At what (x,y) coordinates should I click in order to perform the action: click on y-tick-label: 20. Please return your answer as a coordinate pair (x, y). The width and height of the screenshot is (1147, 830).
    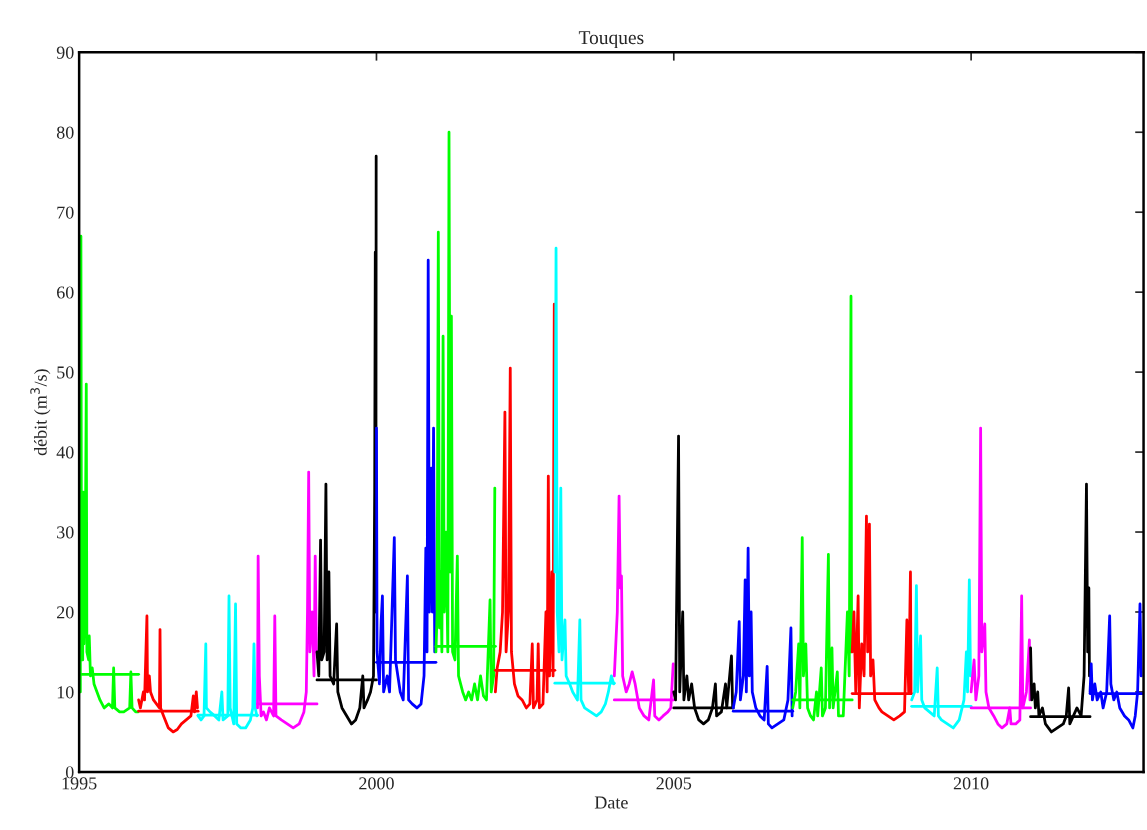
    Looking at the image, I should click on (65, 612).